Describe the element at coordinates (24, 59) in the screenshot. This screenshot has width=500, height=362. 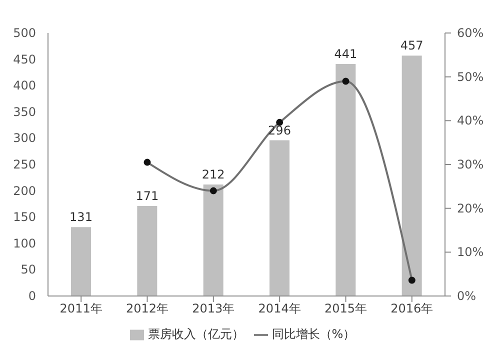
I see `y-tick-label: 450` at that location.